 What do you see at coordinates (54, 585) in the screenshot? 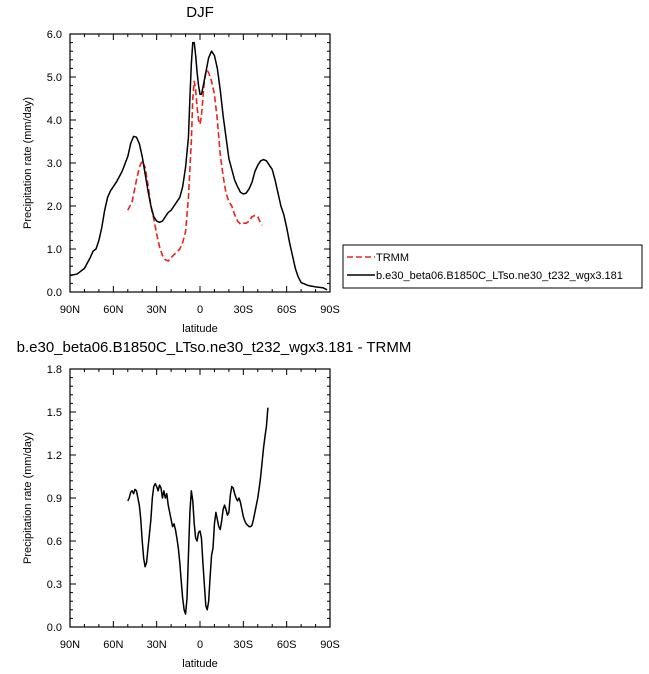
I see `y-tick-label: 0.3` at bounding box center [54, 585].